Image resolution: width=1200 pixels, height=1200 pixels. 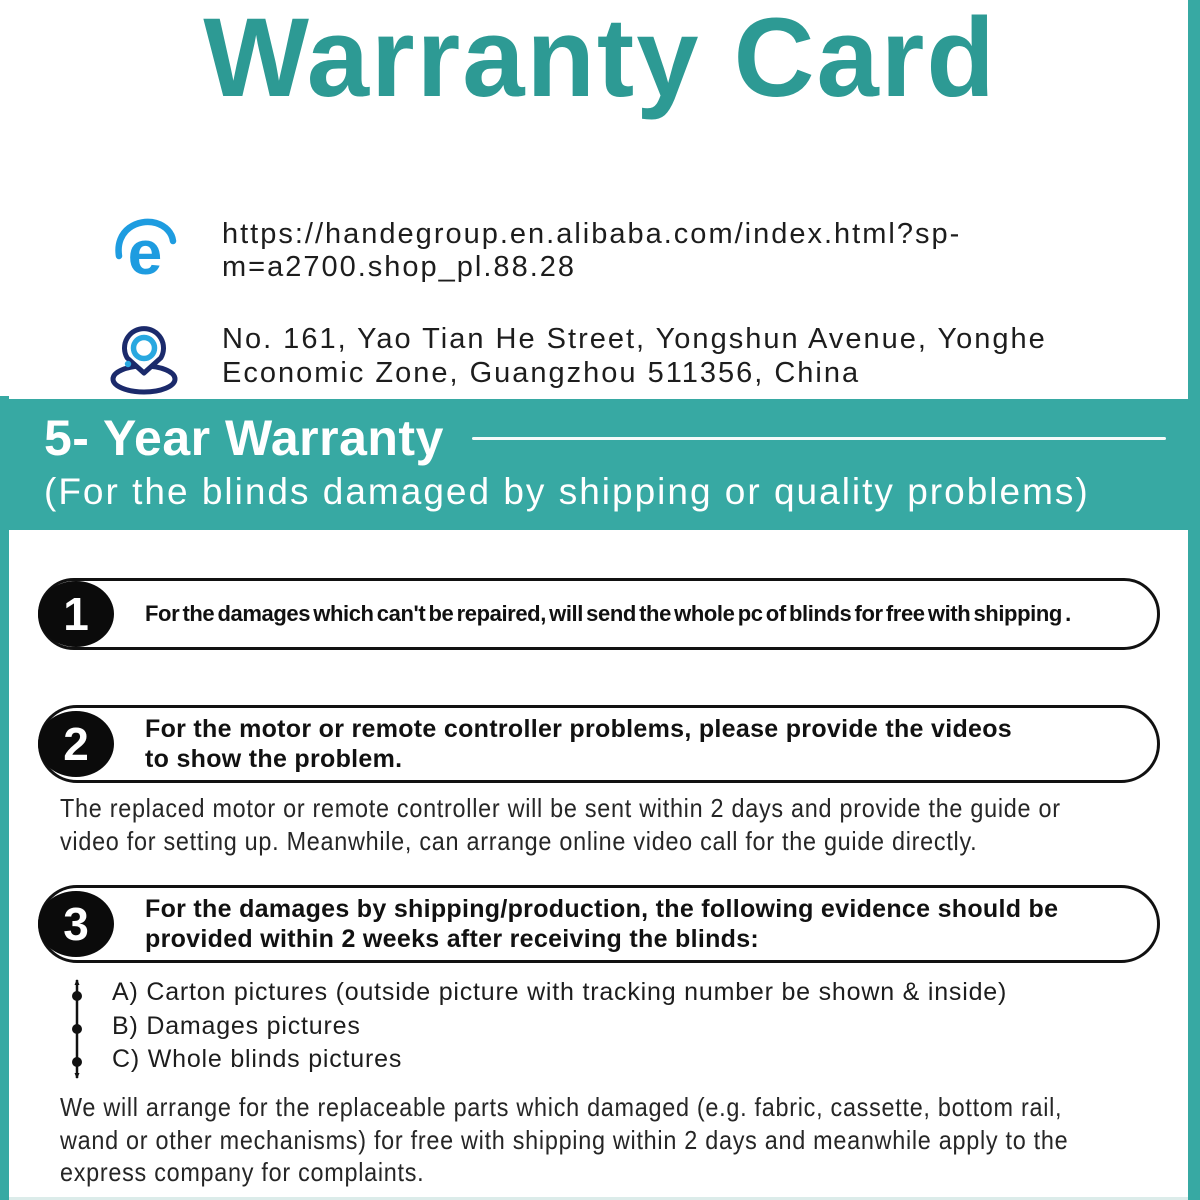 What do you see at coordinates (274, 759) in the screenshot?
I see `term-2-text-line: to show the problem.` at bounding box center [274, 759].